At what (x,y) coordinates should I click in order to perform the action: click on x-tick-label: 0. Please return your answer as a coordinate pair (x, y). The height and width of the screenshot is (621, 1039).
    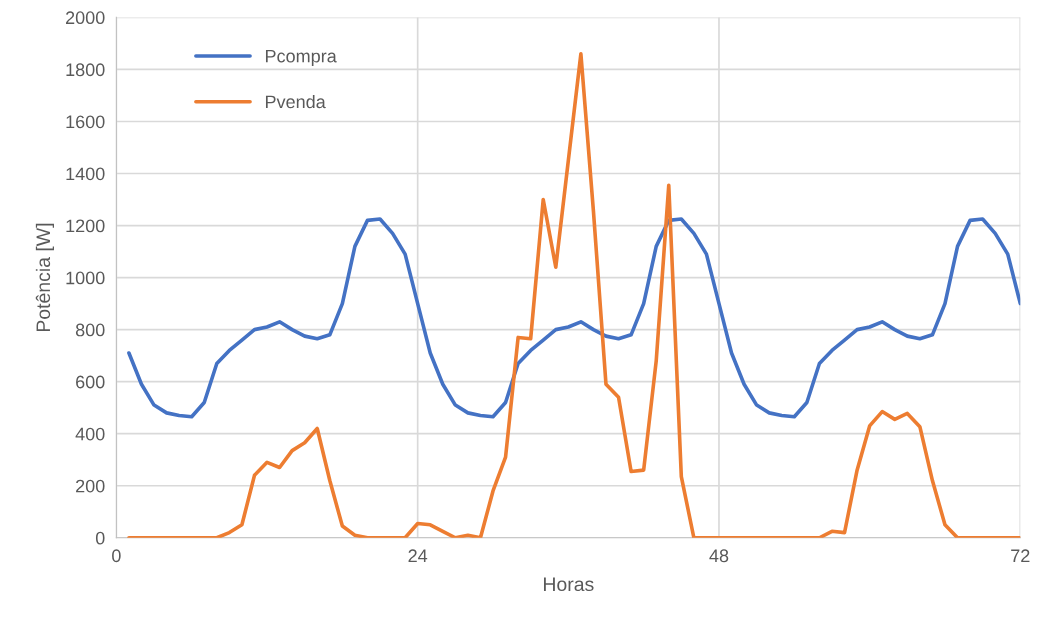
    Looking at the image, I should click on (116, 556).